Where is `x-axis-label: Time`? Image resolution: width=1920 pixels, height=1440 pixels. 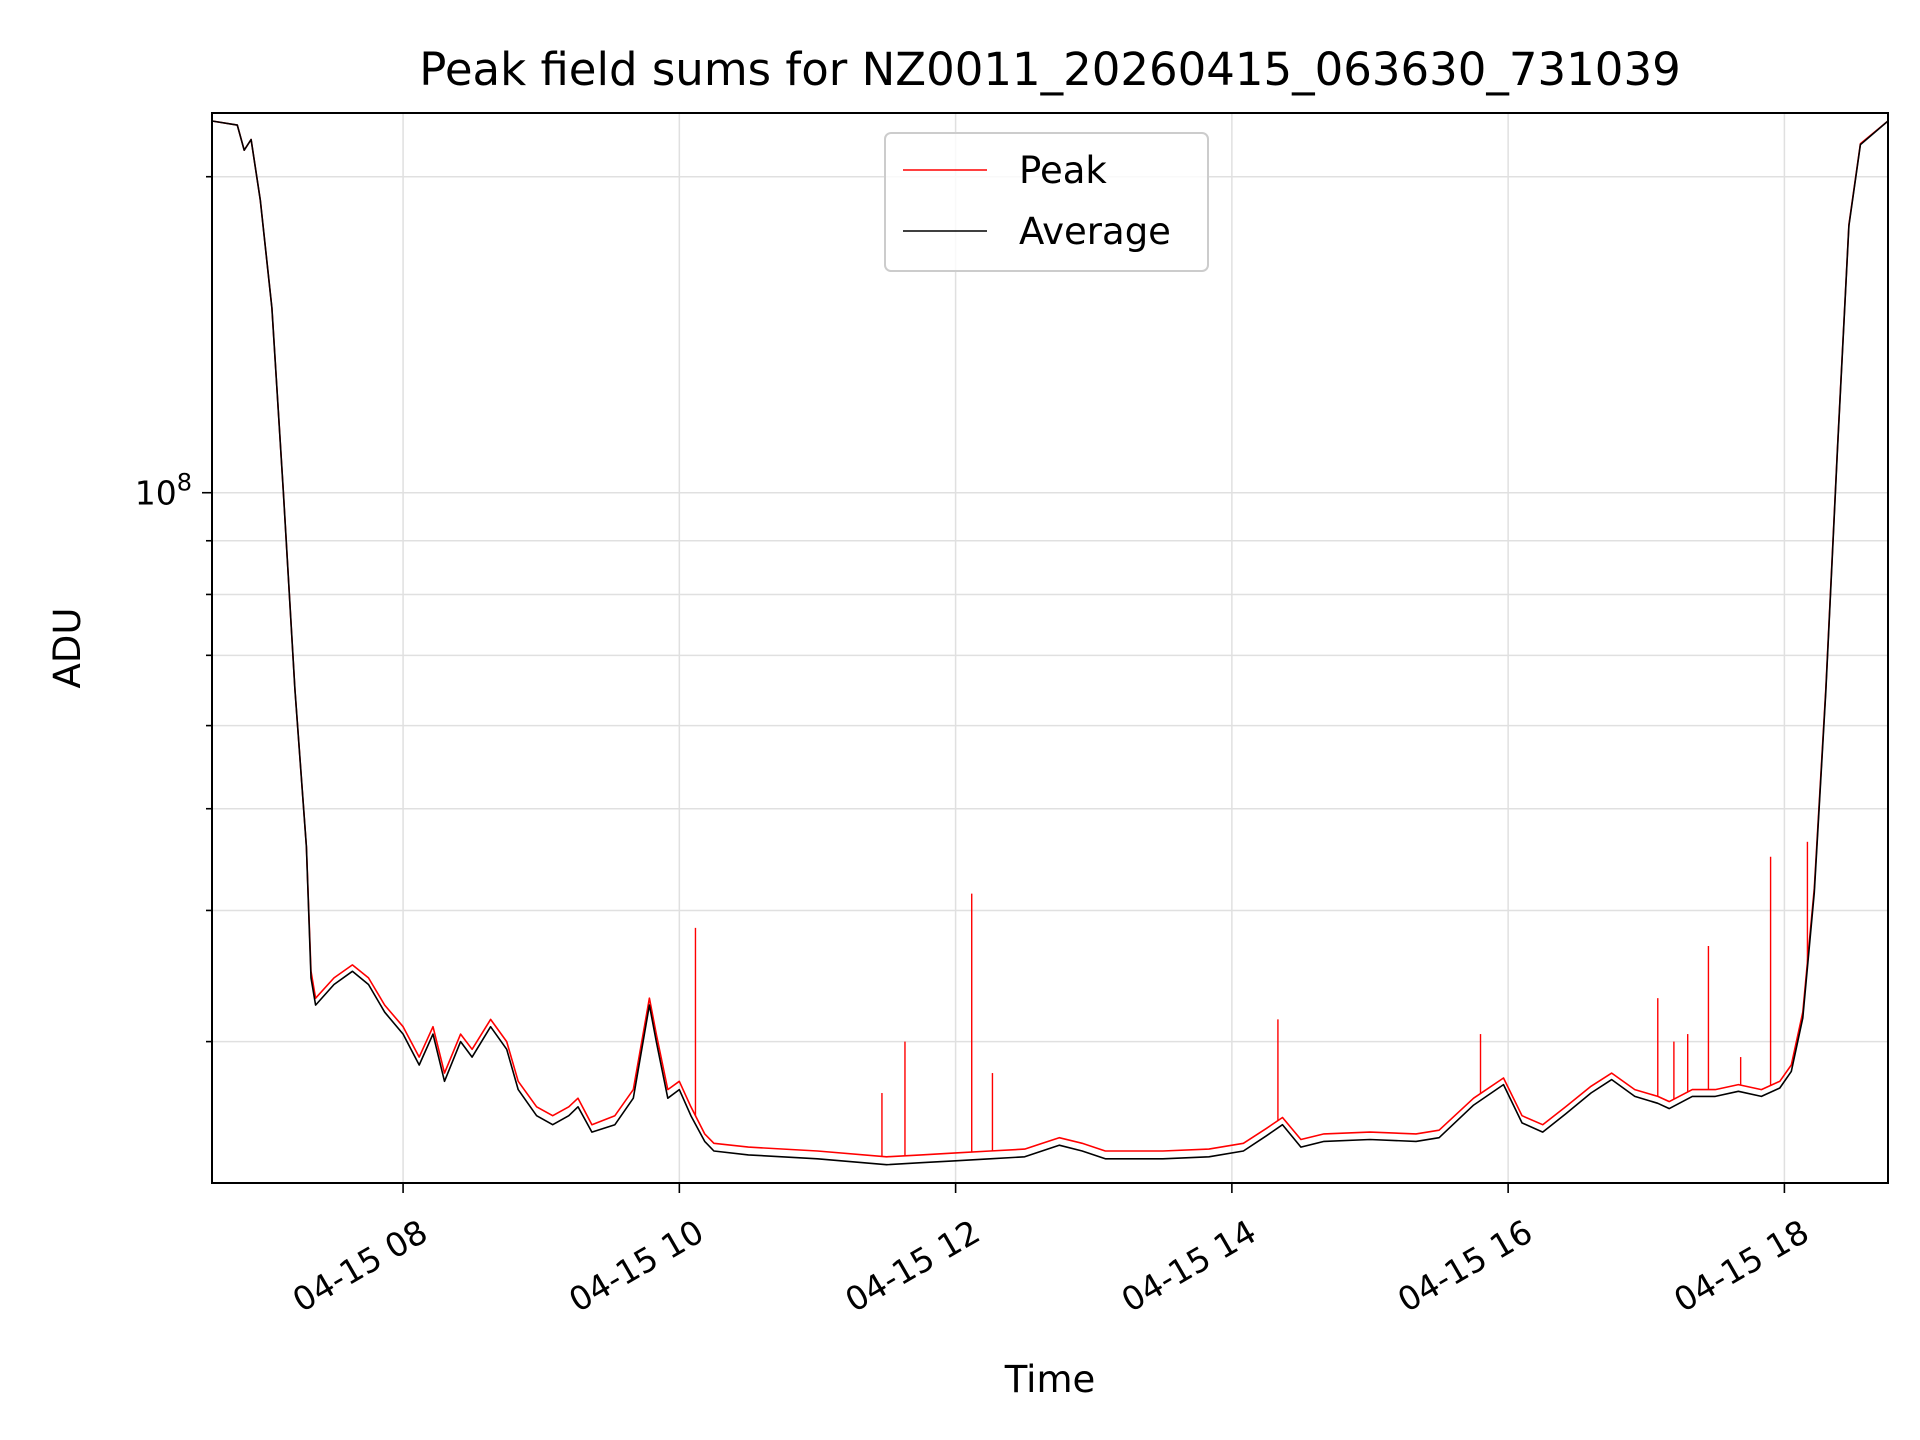 x-axis-label: Time is located at coordinates (1050, 1379).